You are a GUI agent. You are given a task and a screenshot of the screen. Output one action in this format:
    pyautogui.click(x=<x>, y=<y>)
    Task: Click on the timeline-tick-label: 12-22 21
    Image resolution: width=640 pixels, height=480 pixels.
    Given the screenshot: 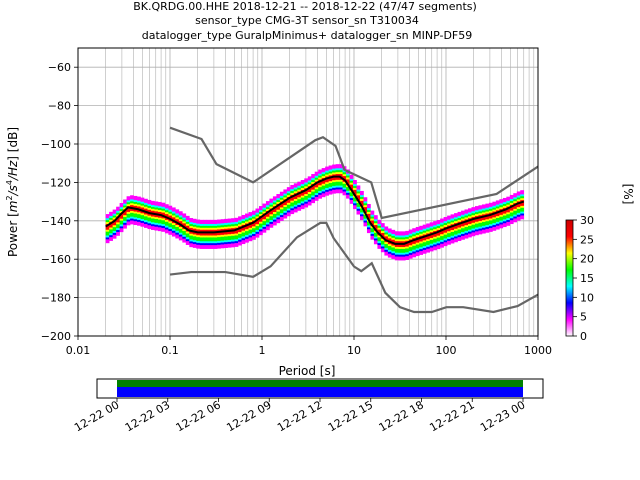 What is the action you would take?
    pyautogui.click(x=451, y=416)
    